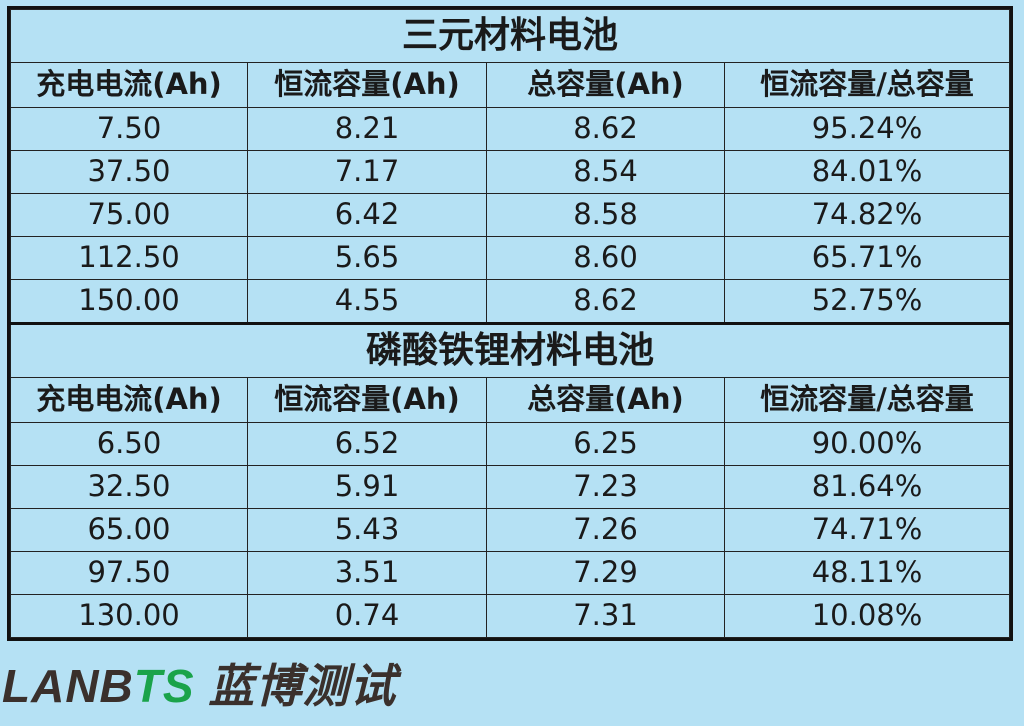  I want to click on section-title-row: 三元材料电池, so click(510, 36).